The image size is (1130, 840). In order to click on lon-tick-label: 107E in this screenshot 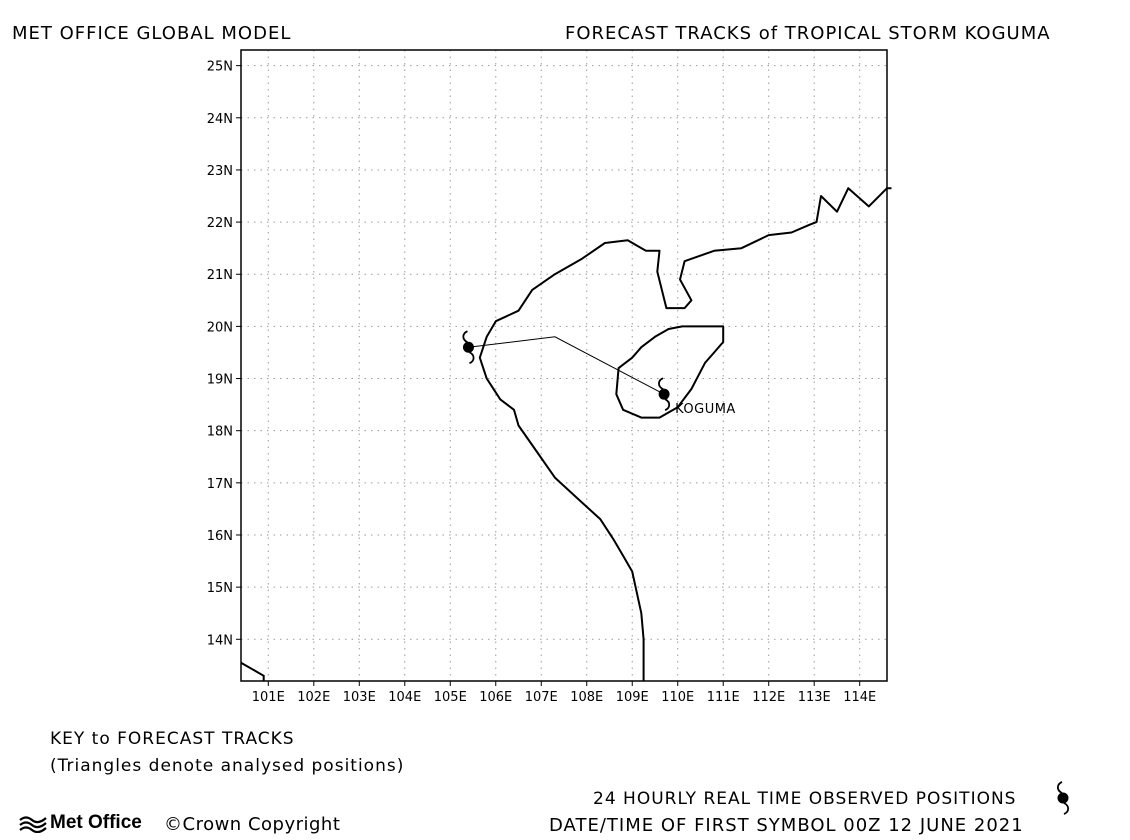, I will do `click(541, 697)`.